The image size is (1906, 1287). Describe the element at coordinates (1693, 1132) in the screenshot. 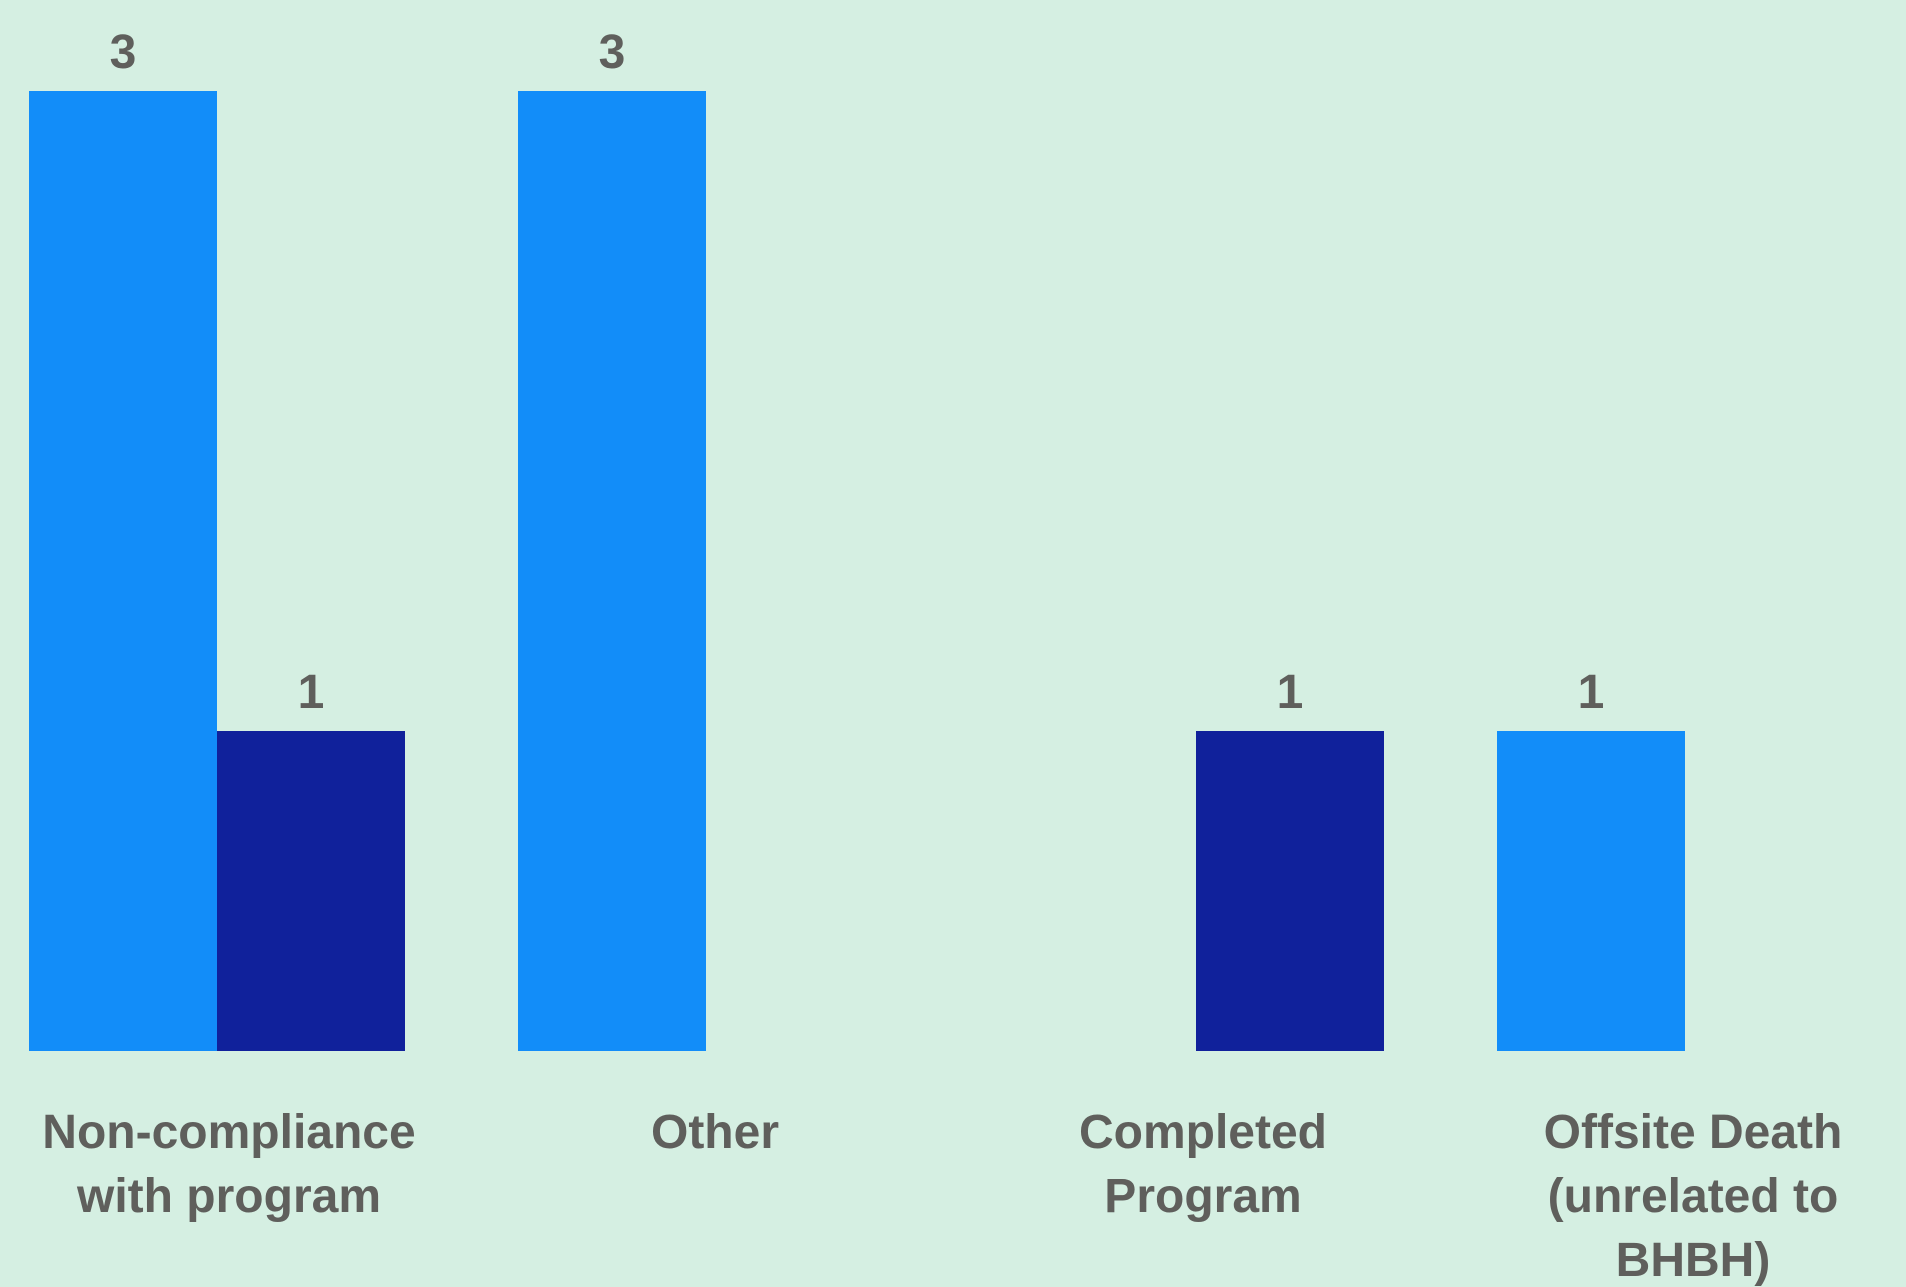

I see `category-label-3-line-0: Offsite Death` at that location.